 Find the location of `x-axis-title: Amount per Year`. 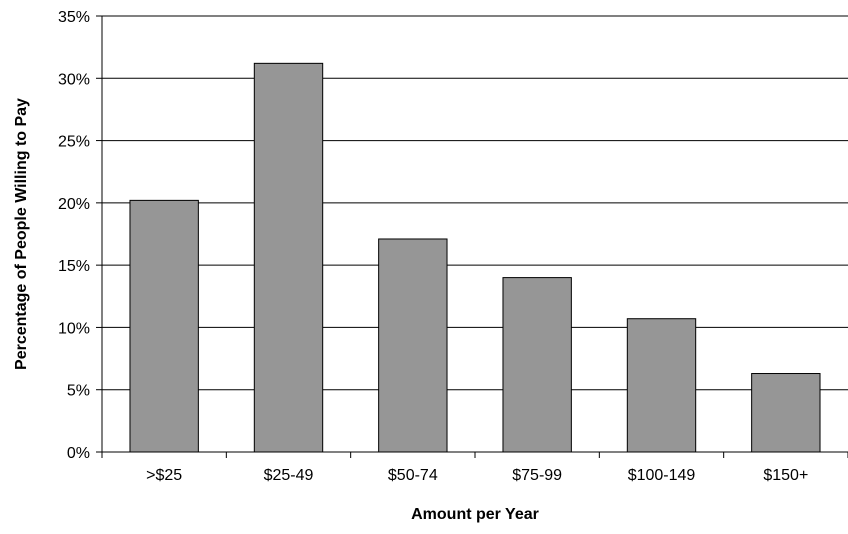

x-axis-title: Amount per Year is located at coordinates (475, 514).